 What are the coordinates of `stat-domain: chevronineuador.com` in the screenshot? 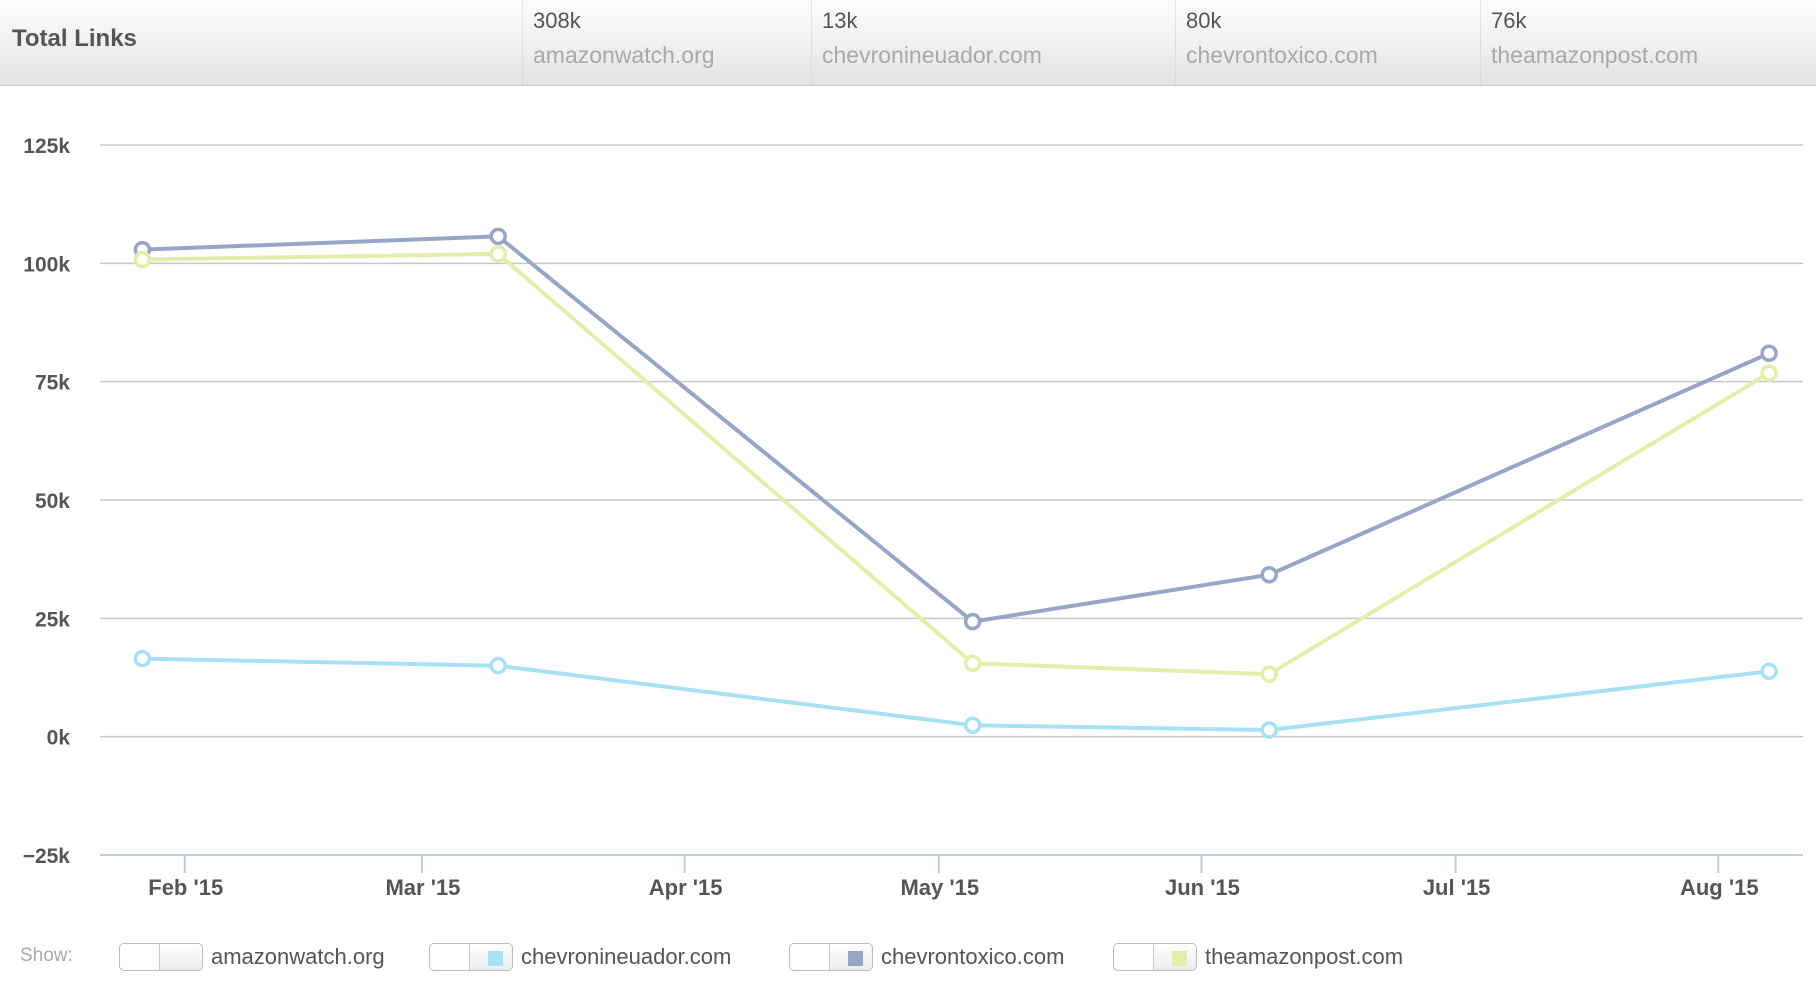 It's located at (932, 55).